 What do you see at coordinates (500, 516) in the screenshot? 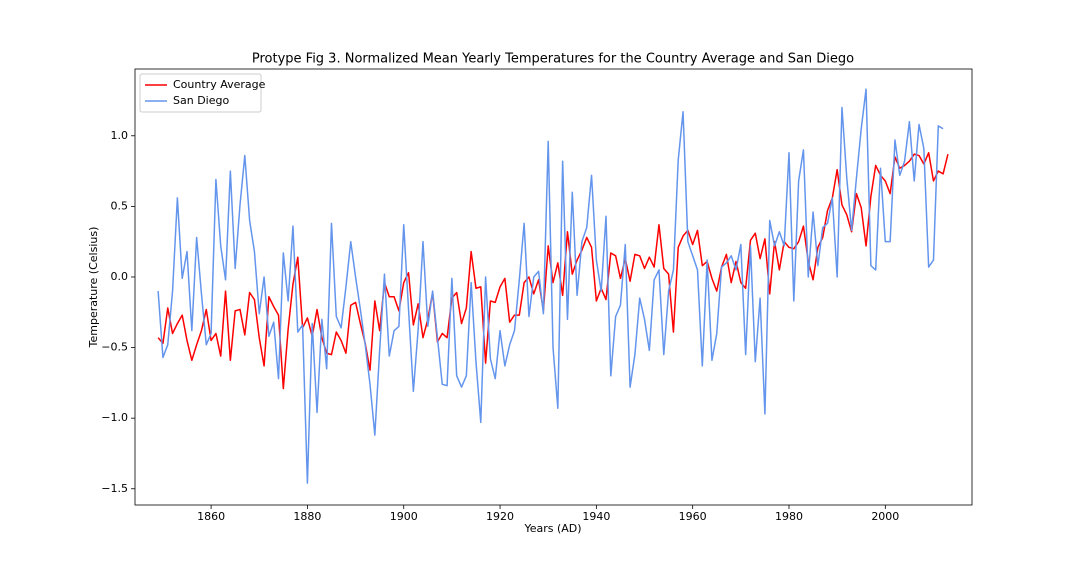
I see `x-tick-label: 1920` at bounding box center [500, 516].